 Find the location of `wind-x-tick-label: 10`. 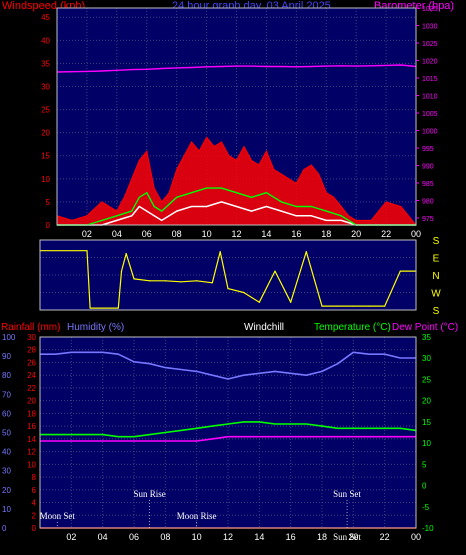

wind-x-tick-label: 10 is located at coordinates (207, 234).